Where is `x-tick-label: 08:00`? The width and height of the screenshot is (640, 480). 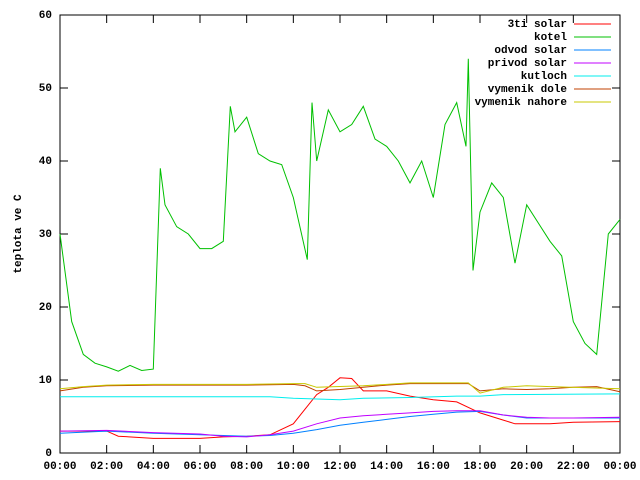
x-tick-label: 08:00 is located at coordinates (246, 467).